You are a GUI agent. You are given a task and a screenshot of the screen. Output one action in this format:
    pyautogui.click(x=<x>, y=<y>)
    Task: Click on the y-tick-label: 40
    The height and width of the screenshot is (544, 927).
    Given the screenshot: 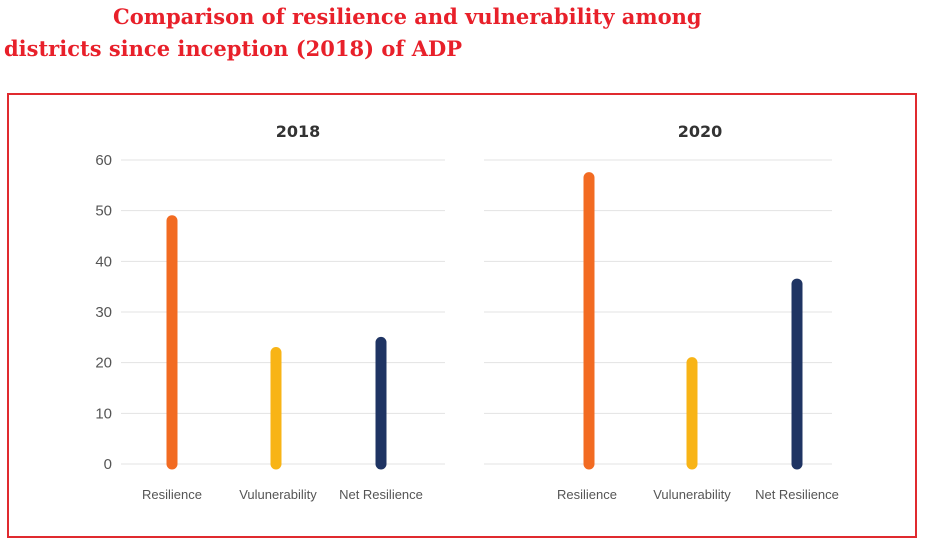 What is the action you would take?
    pyautogui.click(x=103, y=261)
    